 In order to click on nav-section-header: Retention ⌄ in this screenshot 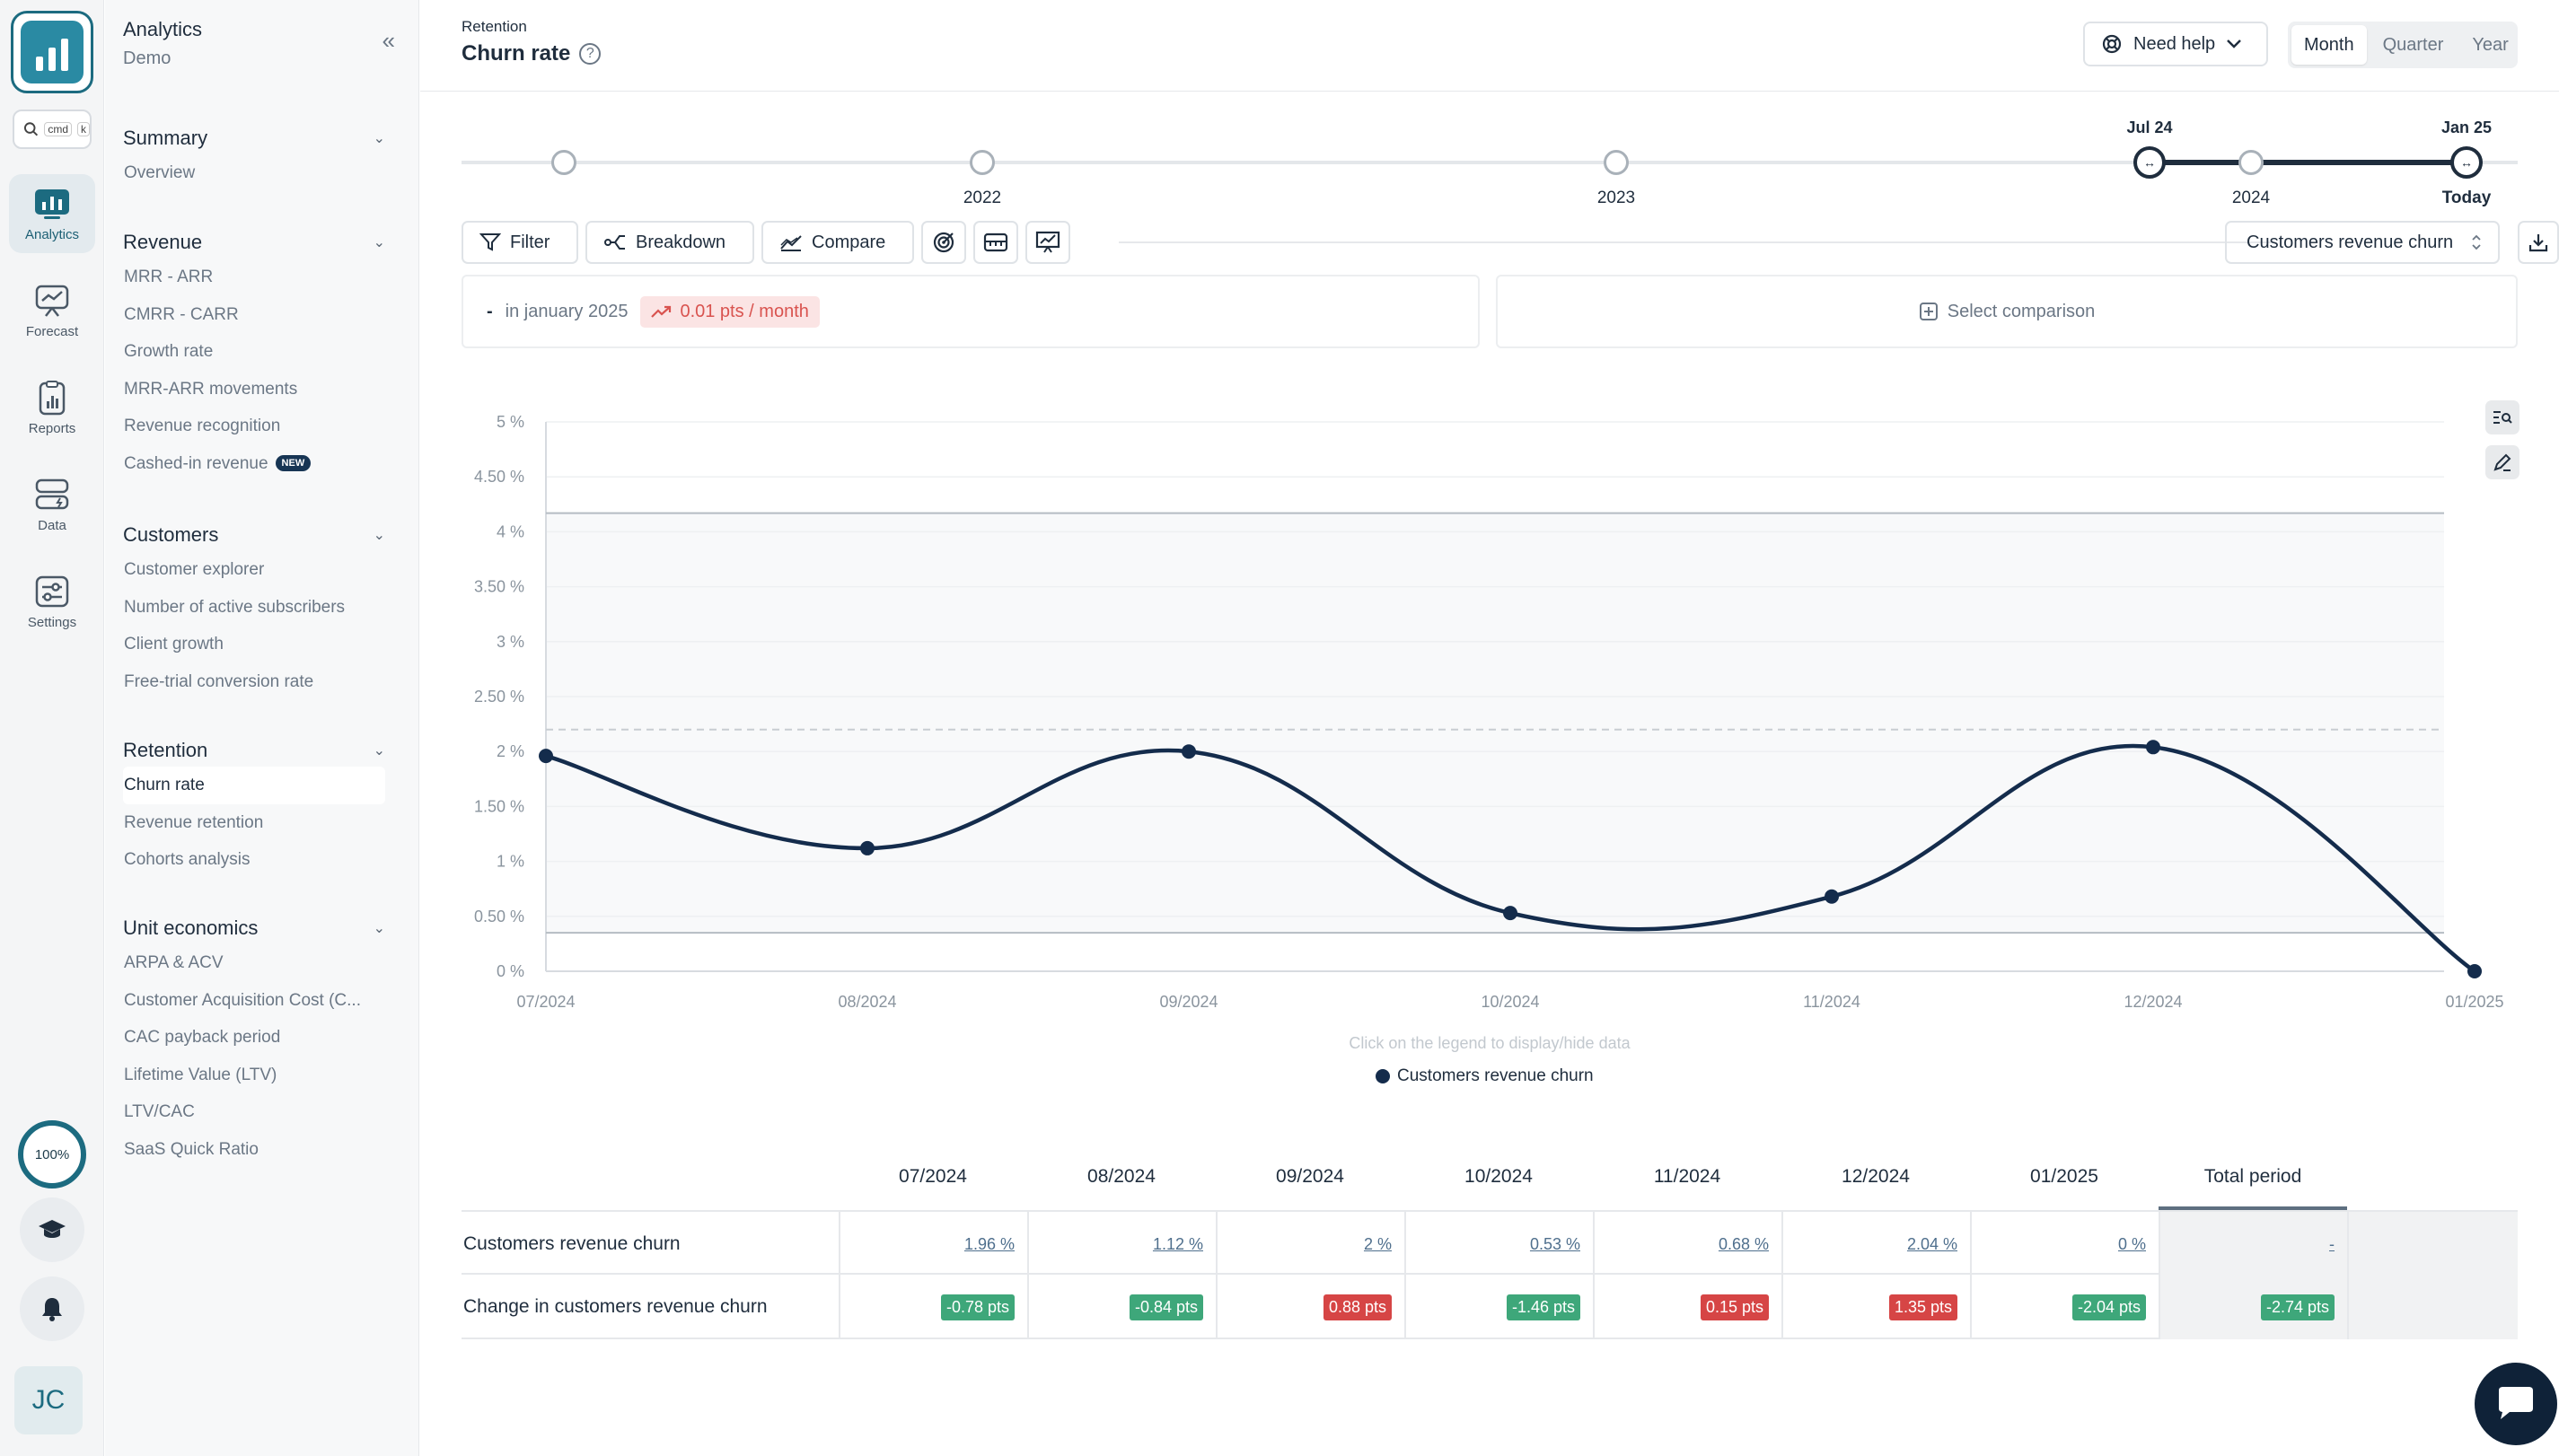, I will do `click(257, 751)`.